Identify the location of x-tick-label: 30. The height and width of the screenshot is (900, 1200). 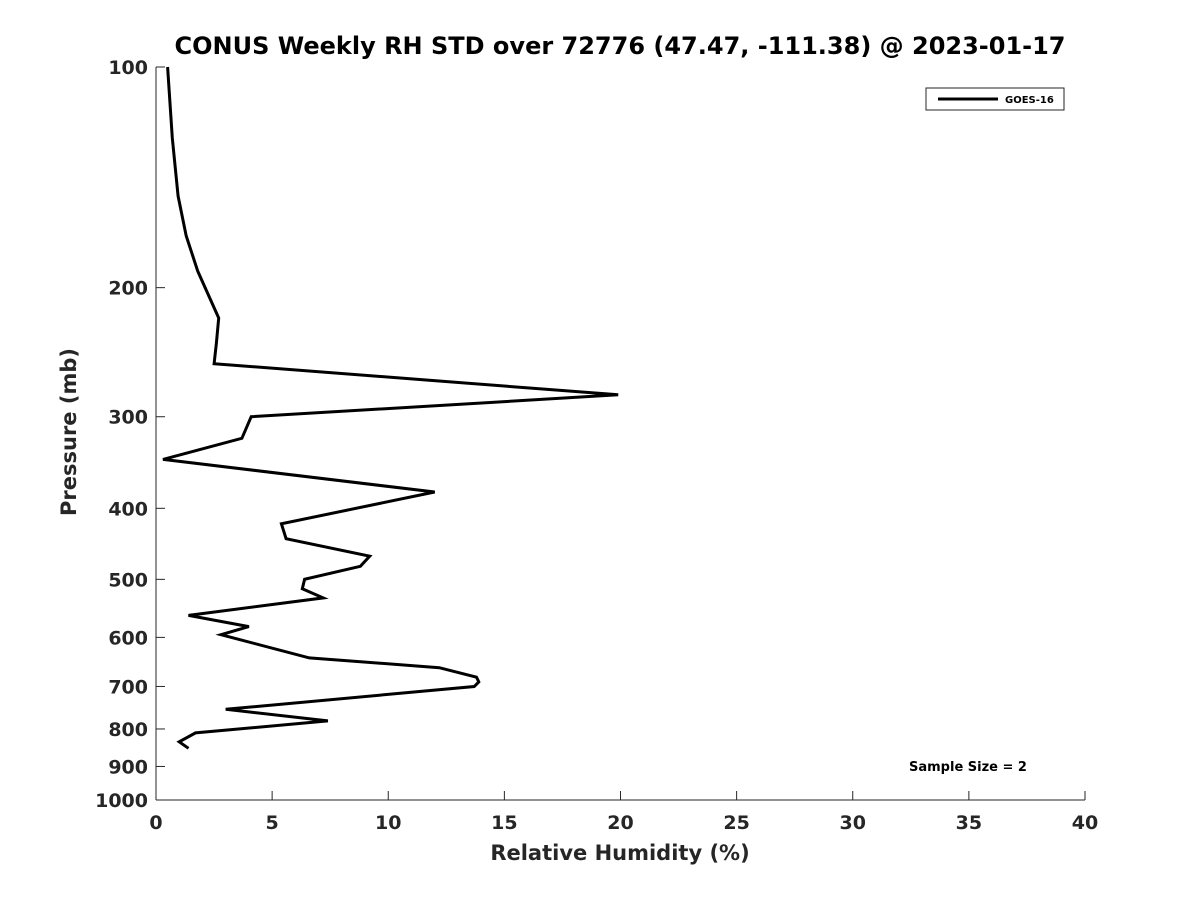
(853, 823).